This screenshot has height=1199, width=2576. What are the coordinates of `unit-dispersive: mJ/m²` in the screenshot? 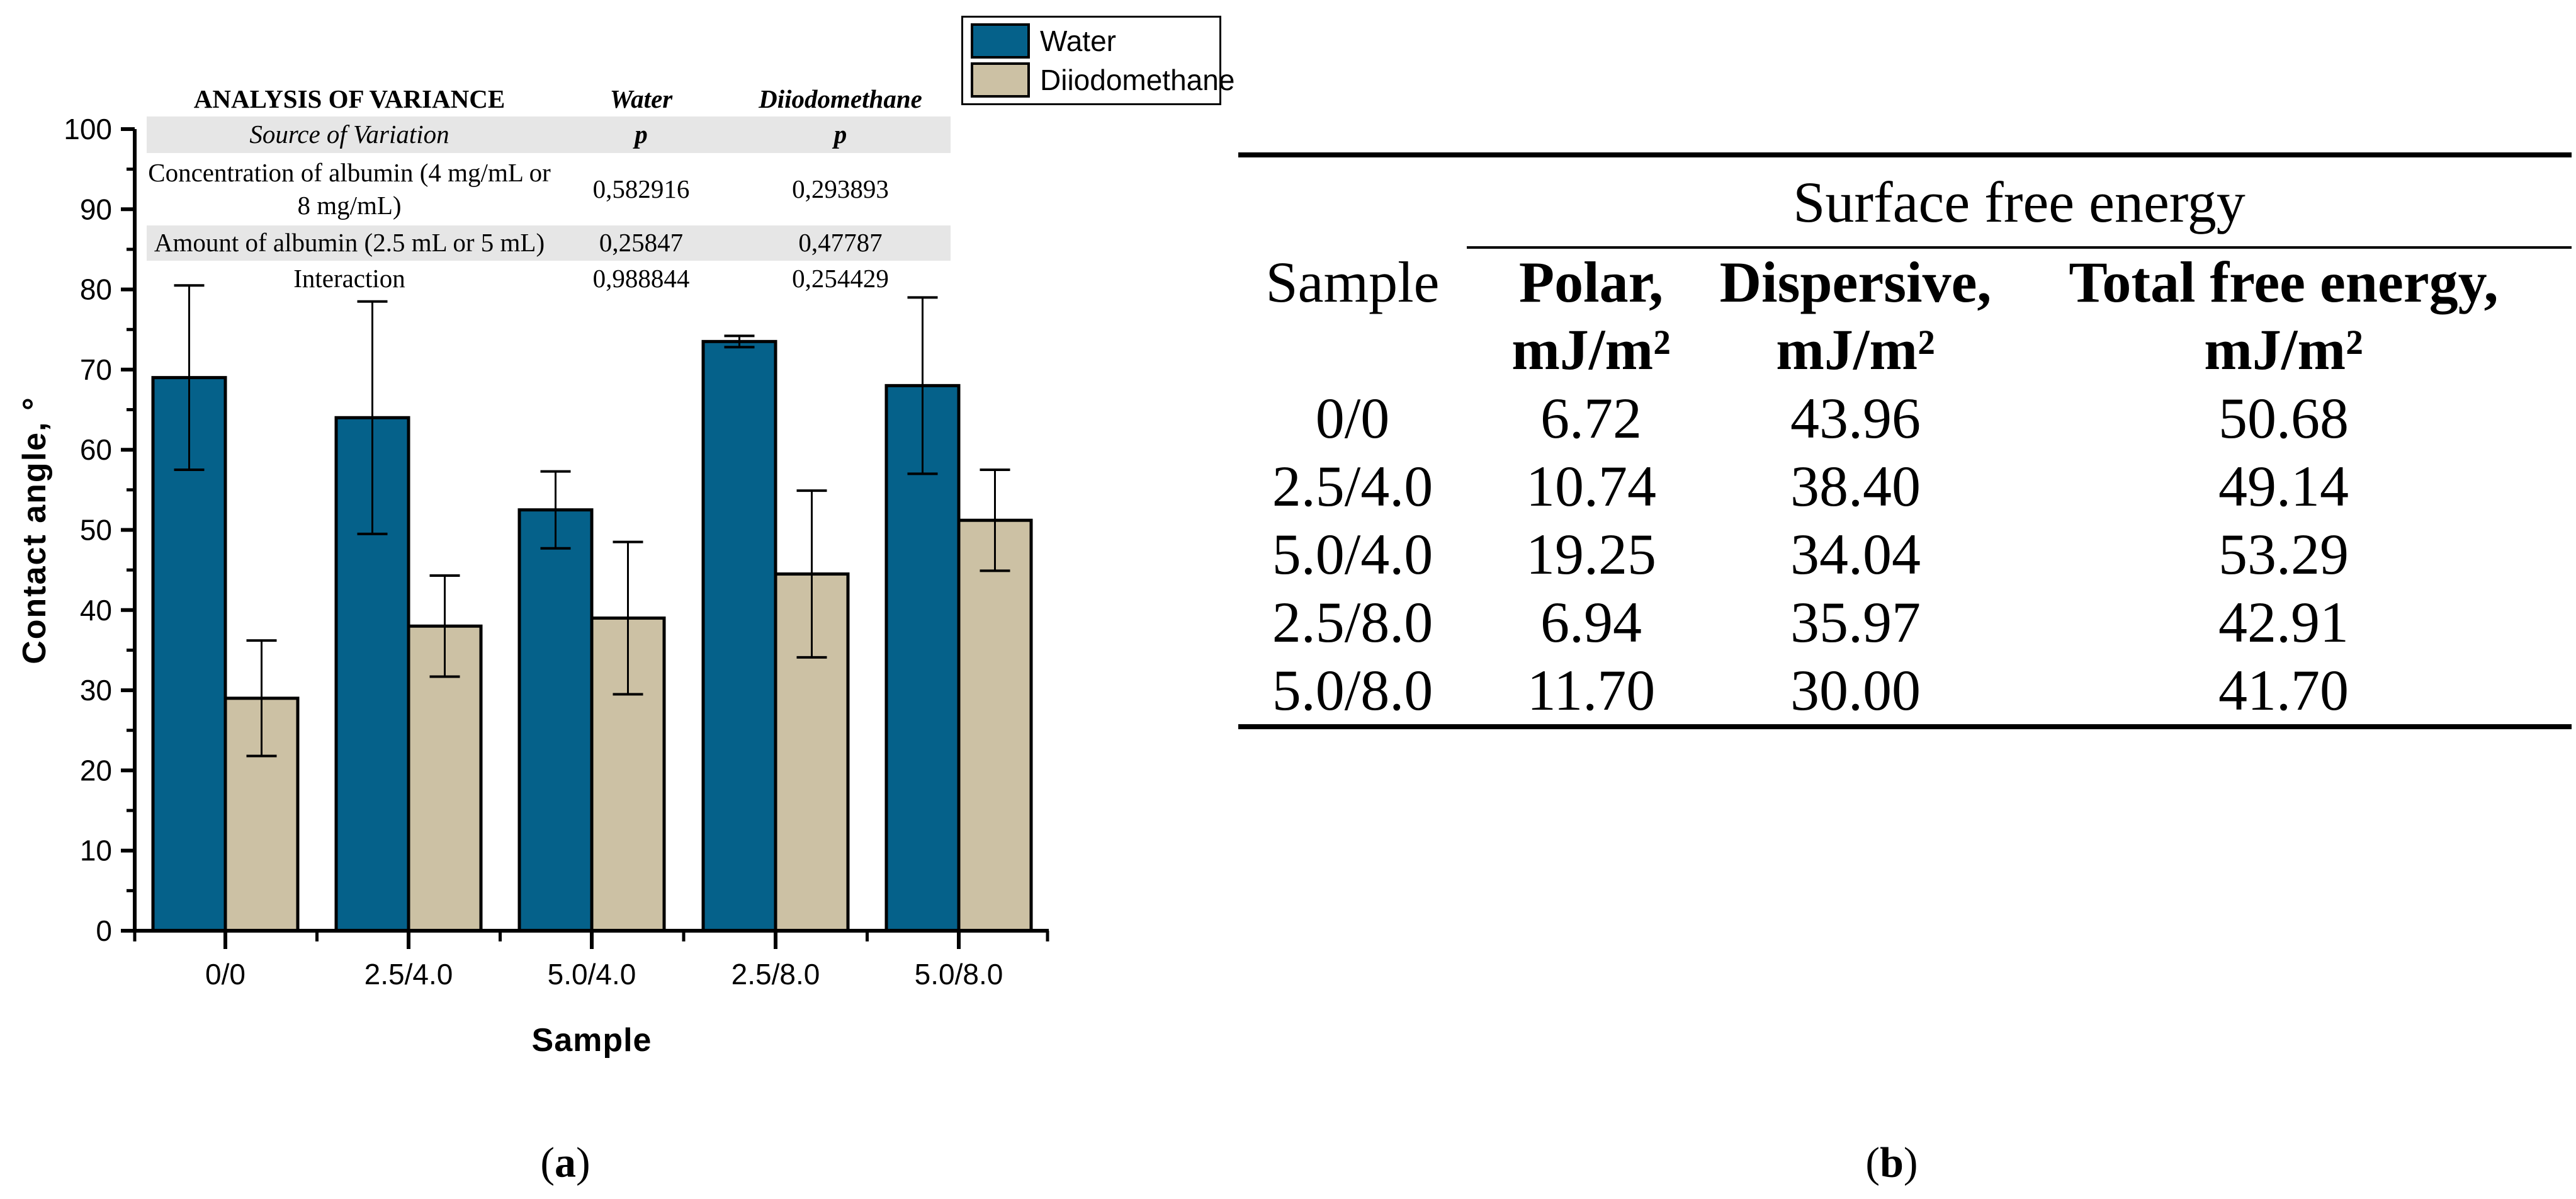 It's located at (1855, 349).